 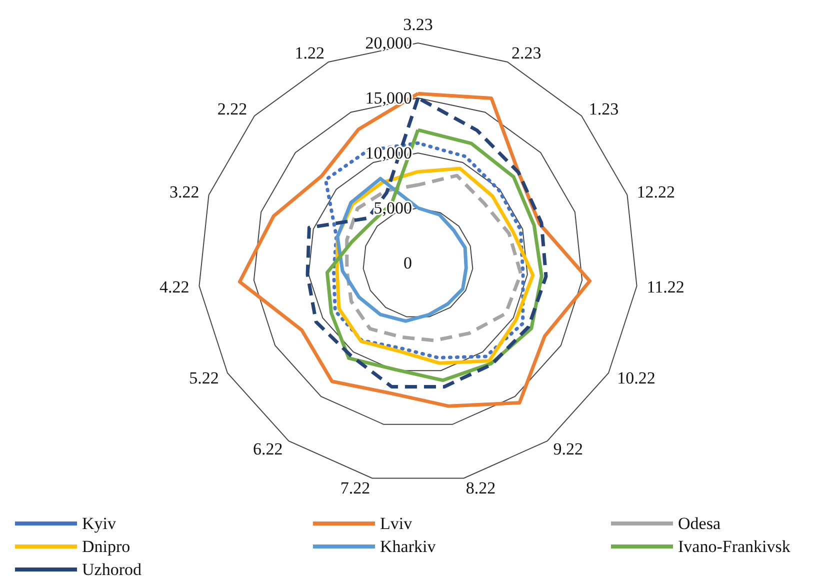 What do you see at coordinates (112, 569) in the screenshot?
I see `legend-label: Uzhorod` at bounding box center [112, 569].